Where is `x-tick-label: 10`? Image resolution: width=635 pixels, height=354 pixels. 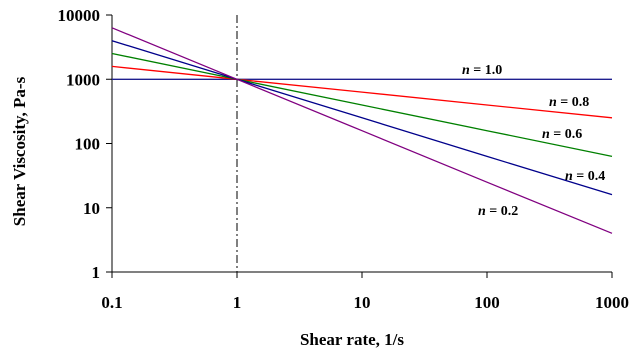
x-tick-label: 10 is located at coordinates (362, 302).